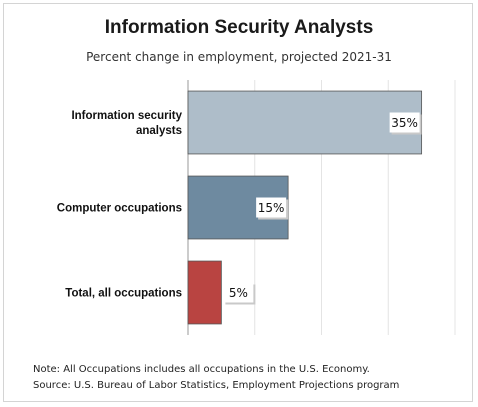 The height and width of the screenshot is (407, 478). What do you see at coordinates (159, 131) in the screenshot?
I see `category-label: analysts` at bounding box center [159, 131].